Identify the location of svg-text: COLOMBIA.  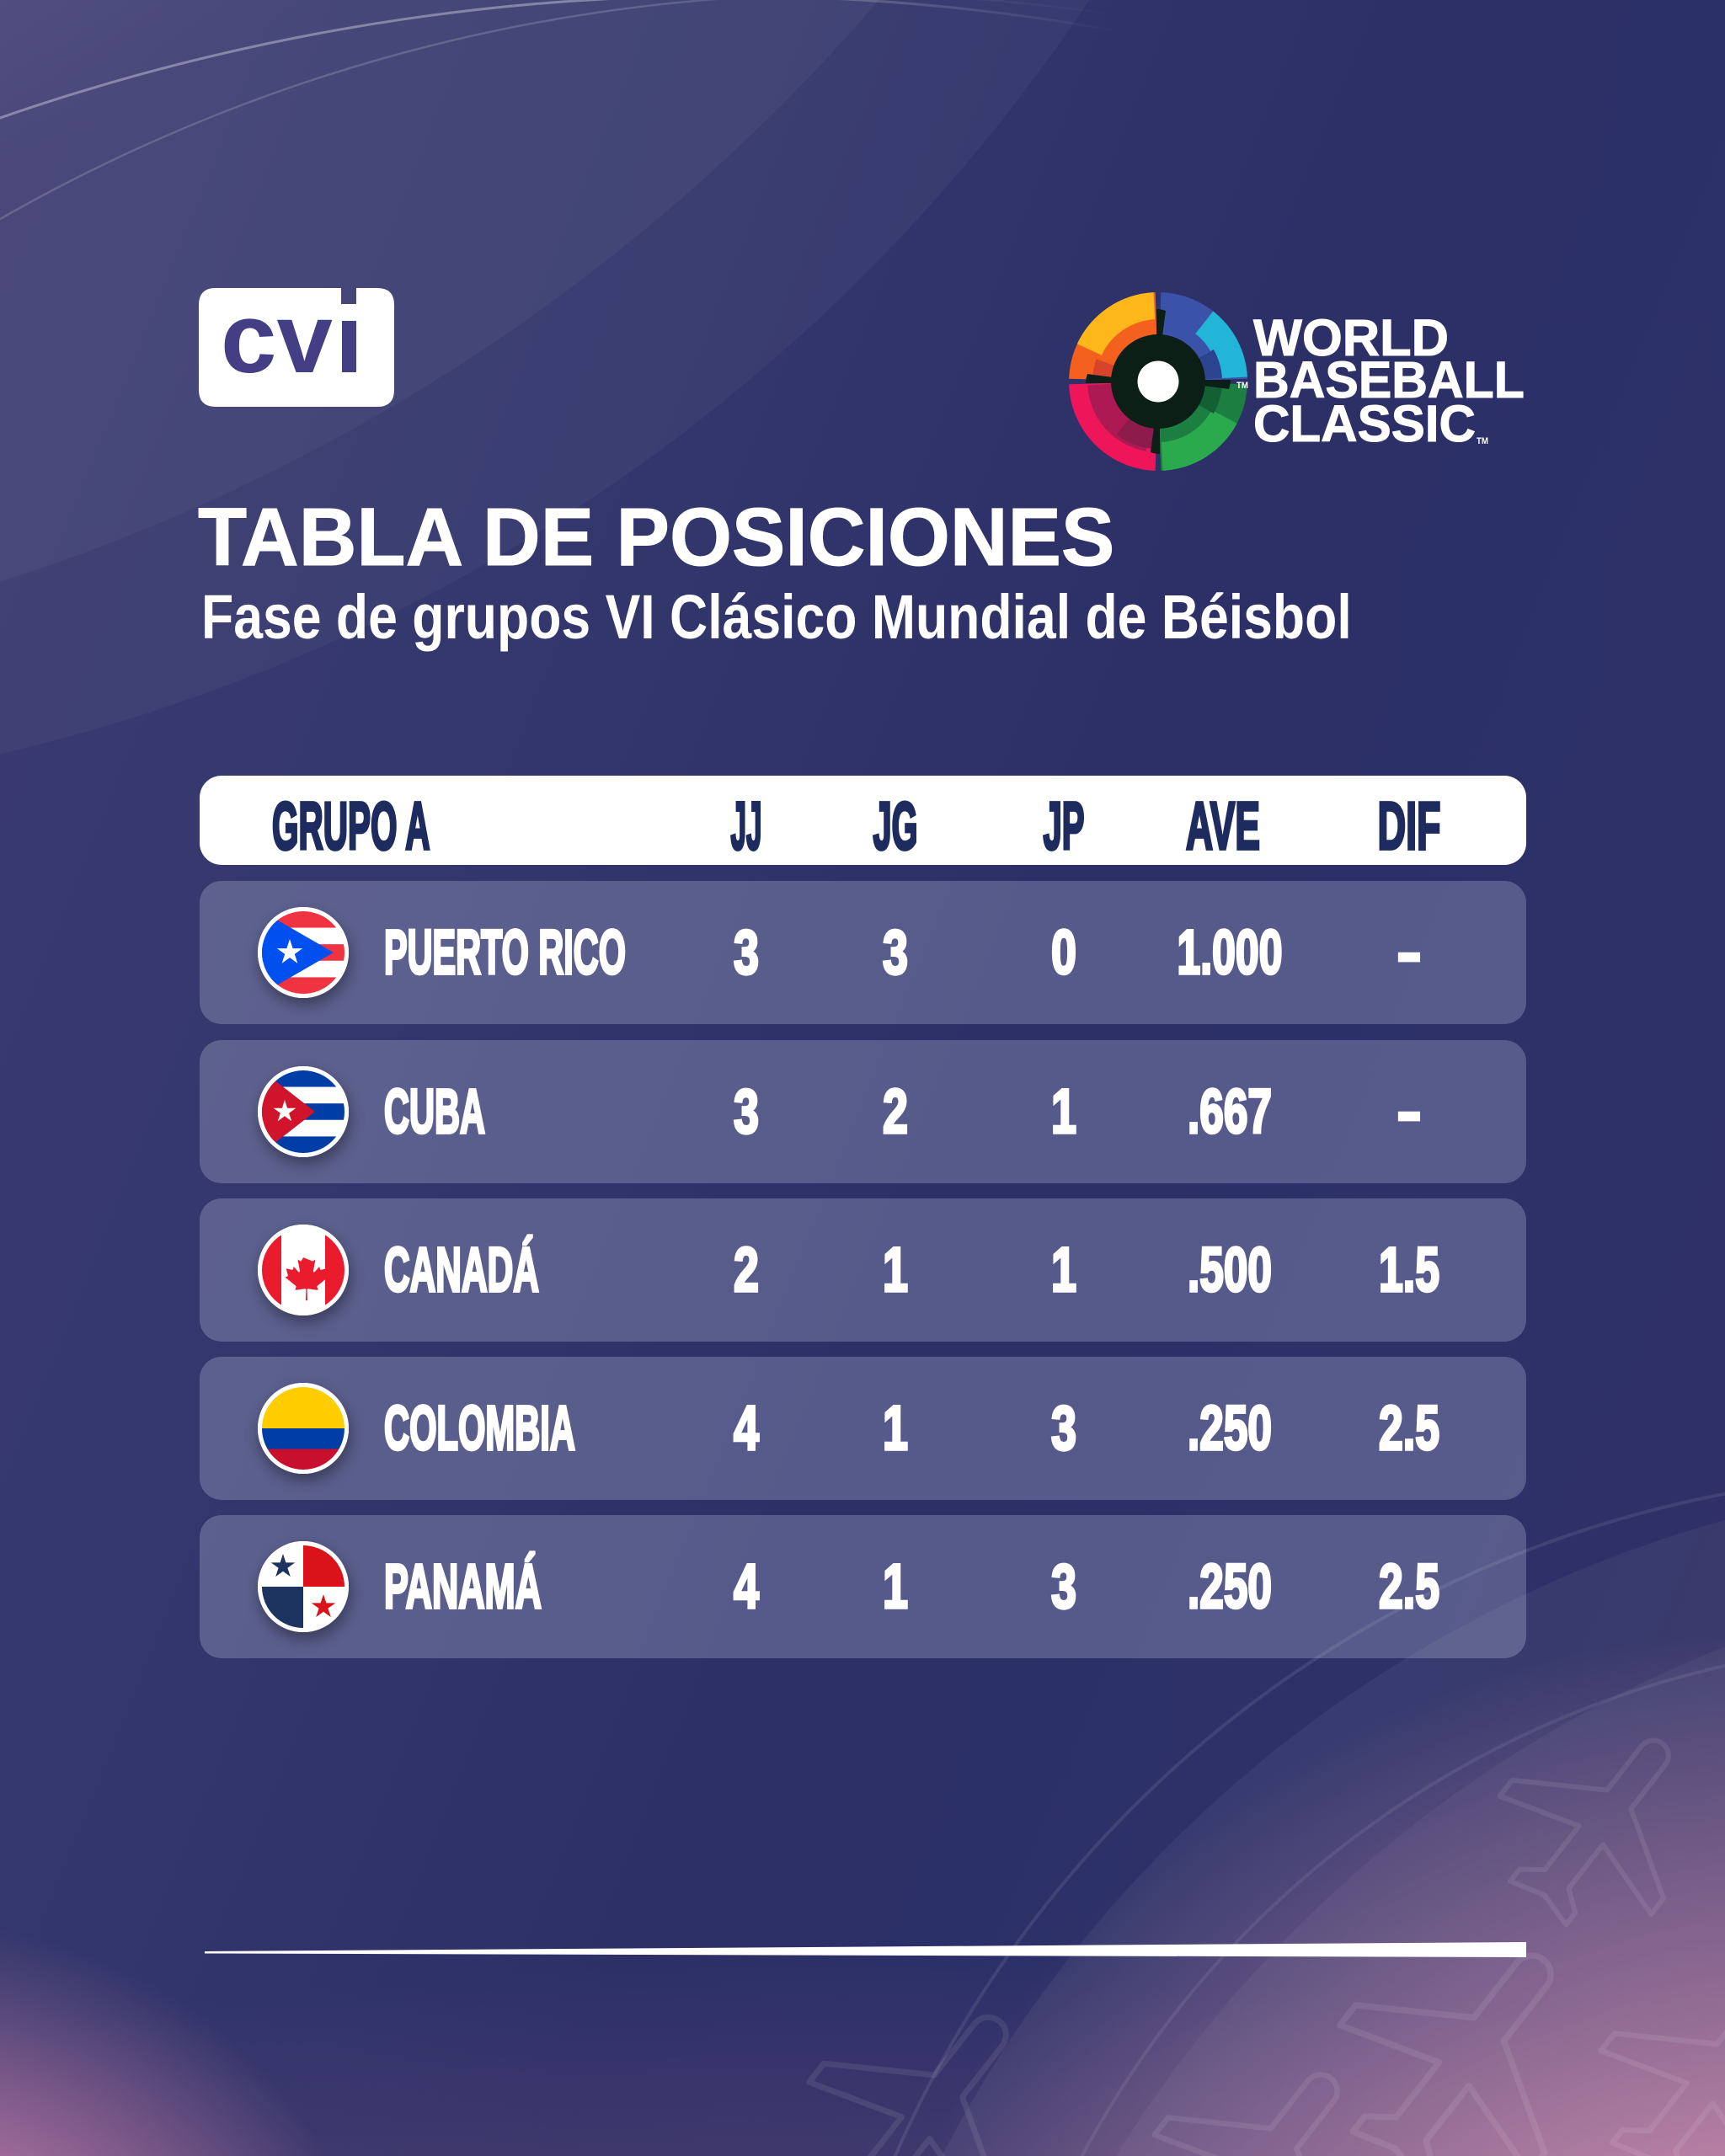
(479, 1428).